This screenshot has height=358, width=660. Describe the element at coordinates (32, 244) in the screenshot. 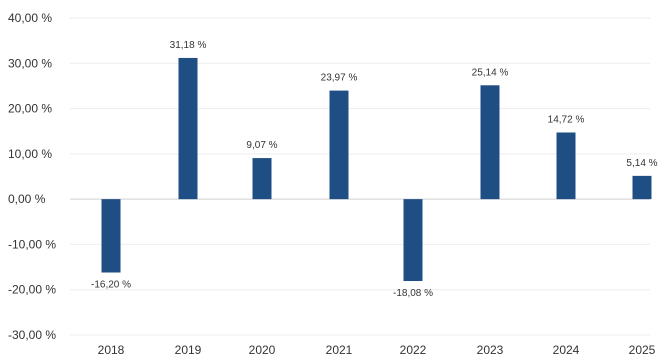

I see `y-tick-label: -10,00 %` at that location.